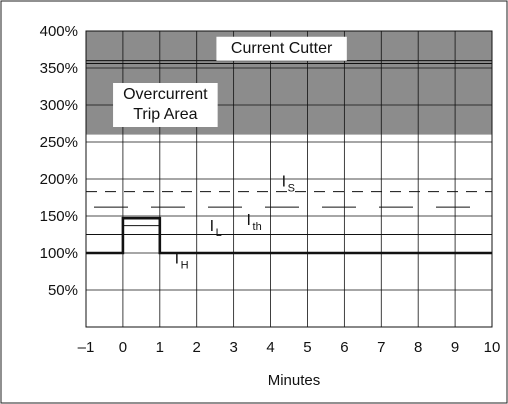 The image size is (508, 404). Describe the element at coordinates (291, 188) in the screenshot. I see `series-label-subscript: S` at that location.